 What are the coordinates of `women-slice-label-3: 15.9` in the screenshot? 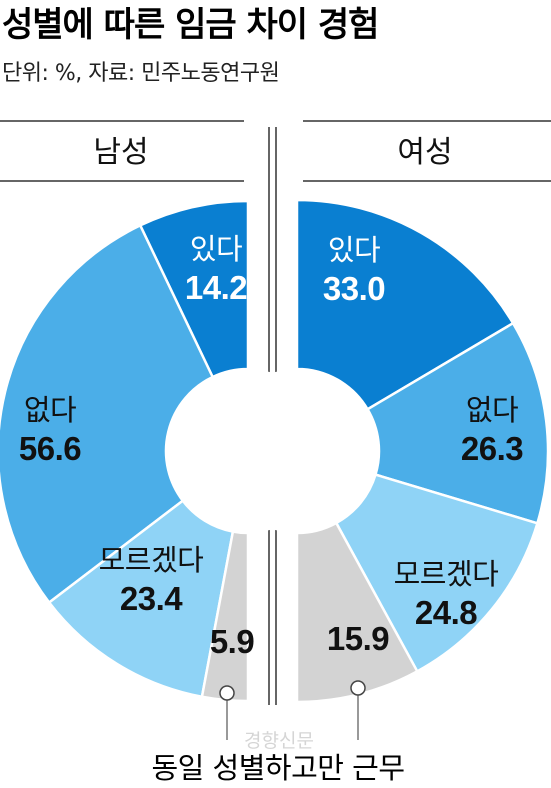 It's located at (358, 638).